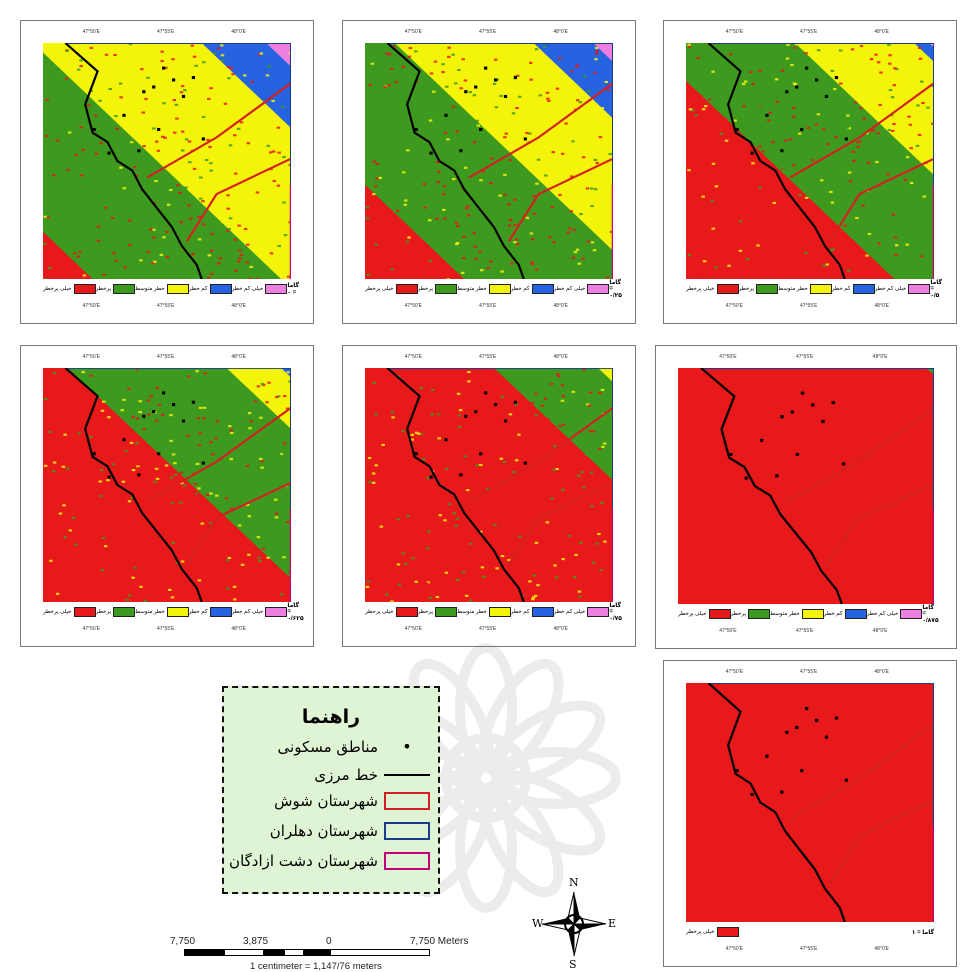 The image size is (972, 972). Describe the element at coordinates (930, 614) in the screenshot. I see `gamma-label: گاما = ۰/۸۷۵` at that location.